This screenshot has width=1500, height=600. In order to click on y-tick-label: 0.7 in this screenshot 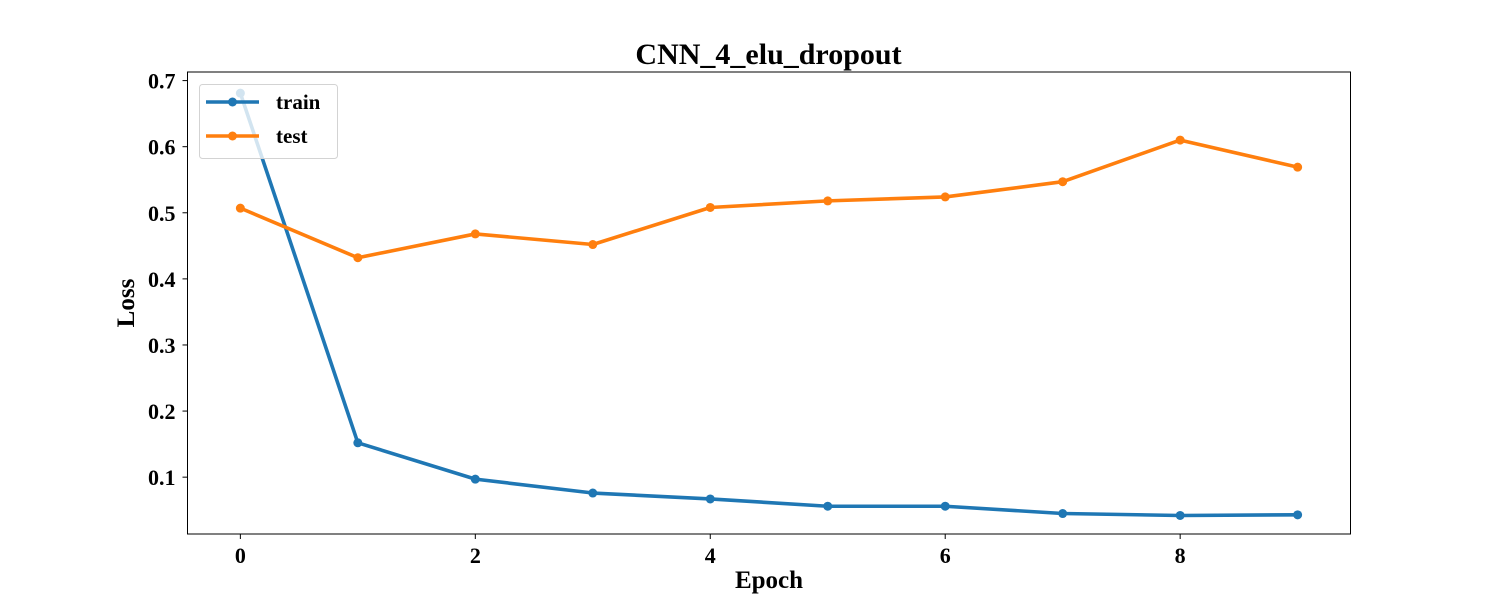, I will do `click(162, 81)`.